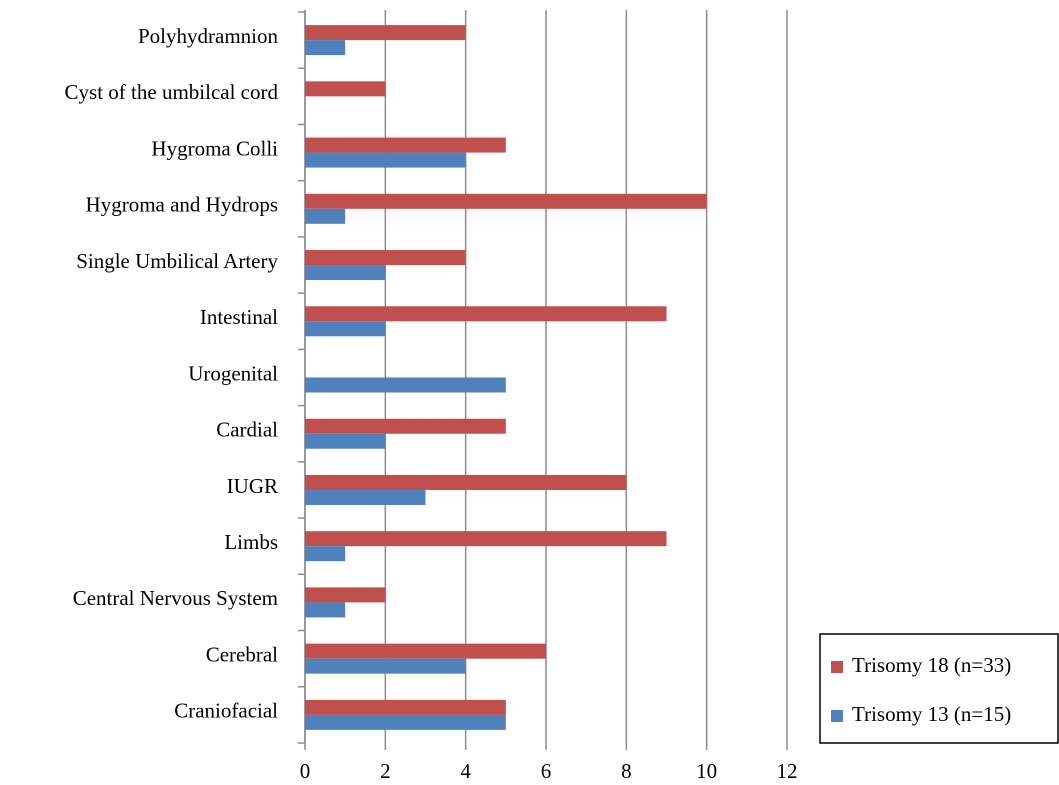  Describe the element at coordinates (626, 771) in the screenshot. I see `x-tick-label: 8` at that location.